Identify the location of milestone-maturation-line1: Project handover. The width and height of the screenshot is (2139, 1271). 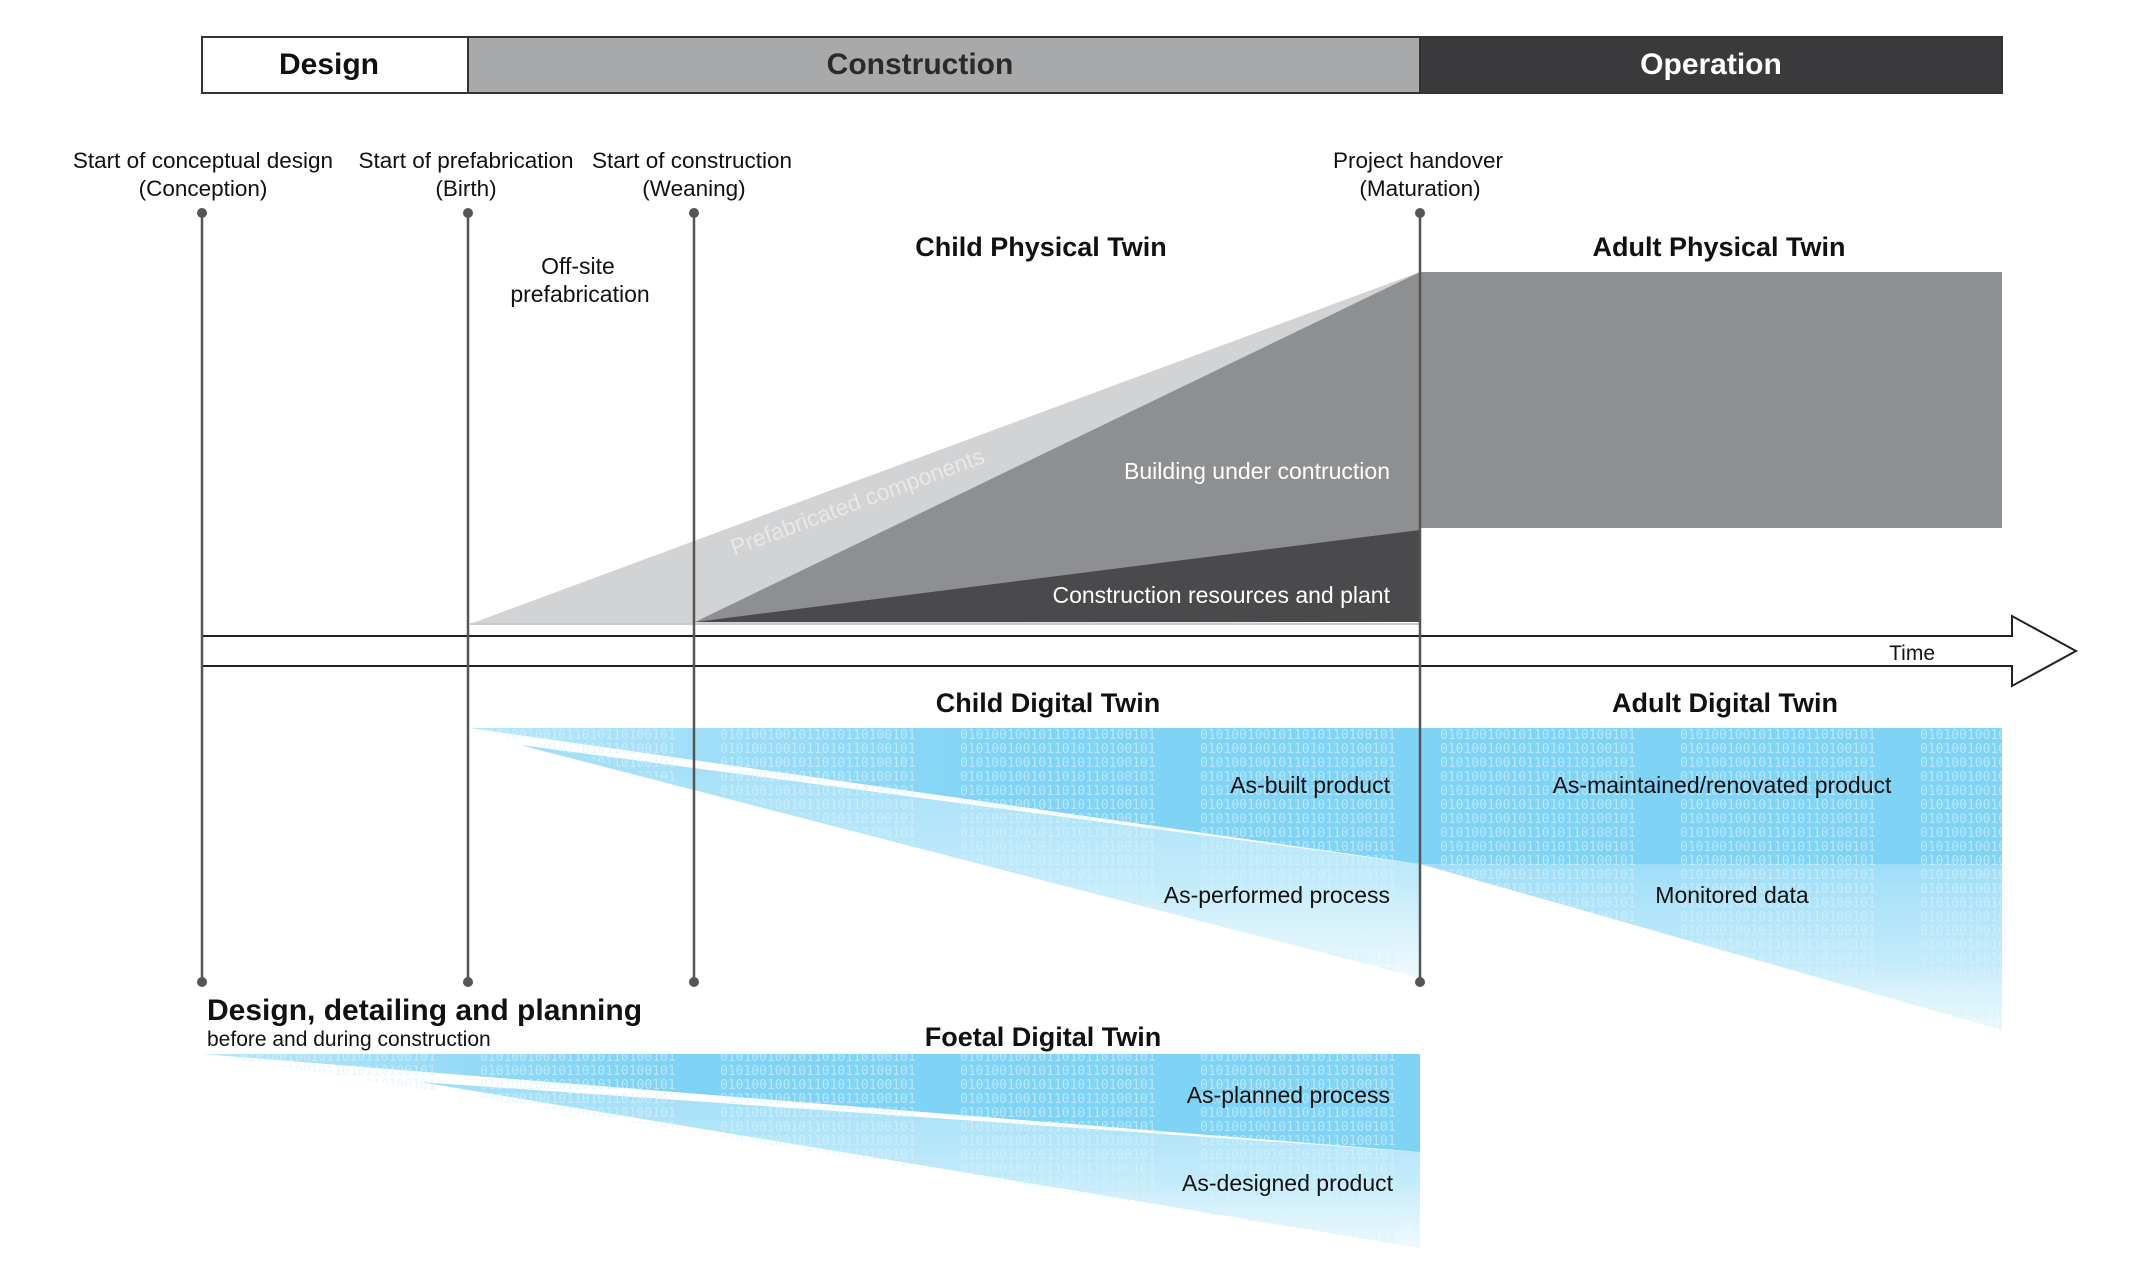
(1418, 160).